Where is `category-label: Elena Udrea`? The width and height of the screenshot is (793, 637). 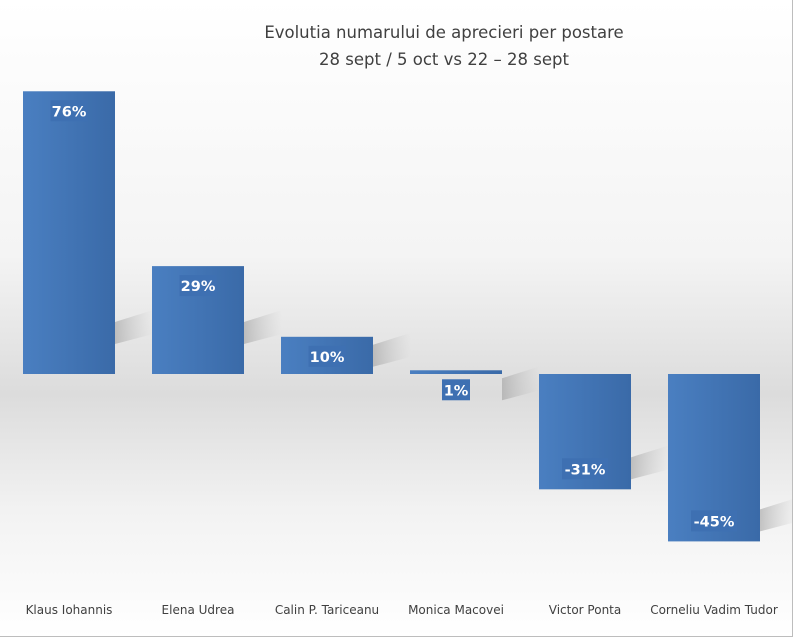
category-label: Elena Udrea is located at coordinates (198, 610).